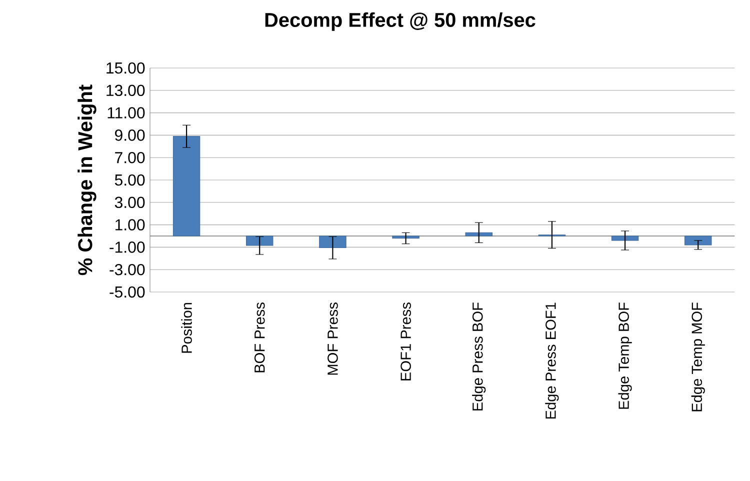 This screenshot has height=481, width=750. Describe the element at coordinates (127, 270) in the screenshot. I see `y-tick-label: -3.00` at that location.